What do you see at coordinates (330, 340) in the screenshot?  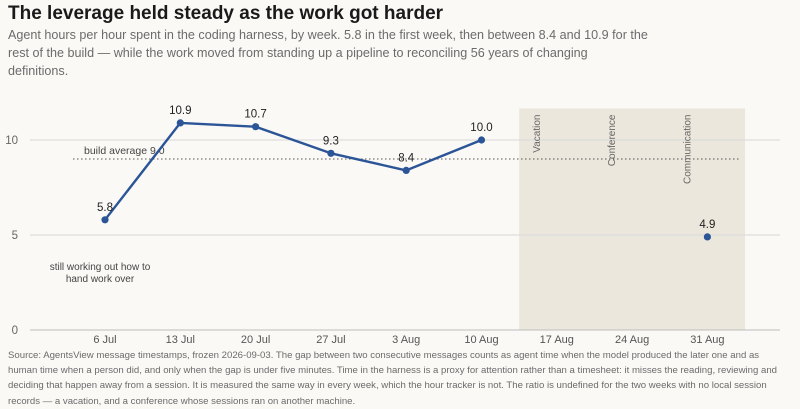 I see `x-tick-label: 27 Jul` at bounding box center [330, 340].